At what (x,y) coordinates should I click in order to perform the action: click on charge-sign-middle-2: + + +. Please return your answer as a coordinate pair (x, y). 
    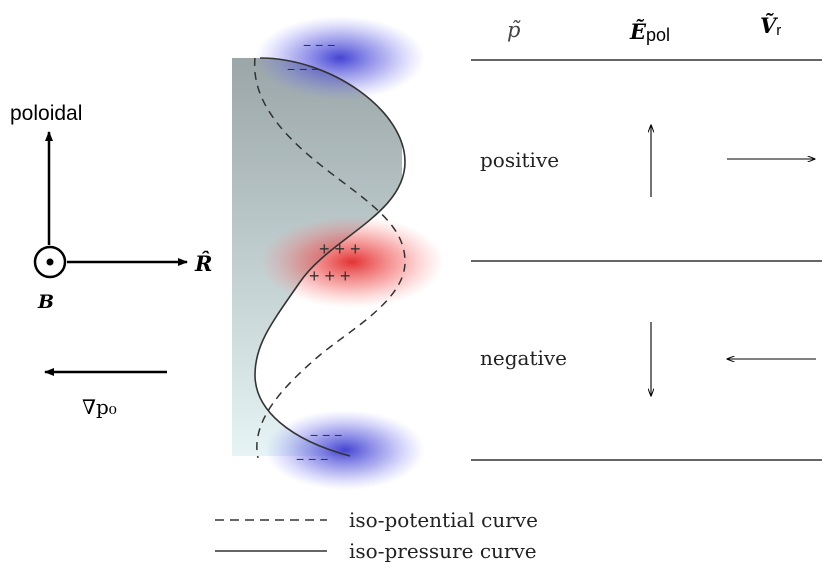
    Looking at the image, I should click on (330, 276).